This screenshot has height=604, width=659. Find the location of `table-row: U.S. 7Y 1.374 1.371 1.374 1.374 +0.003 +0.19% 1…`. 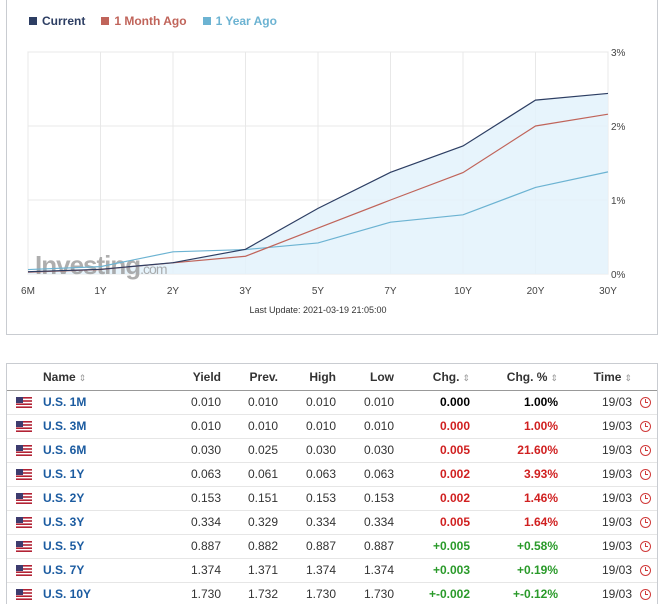

table-row: U.S. 7Y 1.374 1.371 1.374 1.374 +0.003 +0.19% 1… is located at coordinates (332, 570).